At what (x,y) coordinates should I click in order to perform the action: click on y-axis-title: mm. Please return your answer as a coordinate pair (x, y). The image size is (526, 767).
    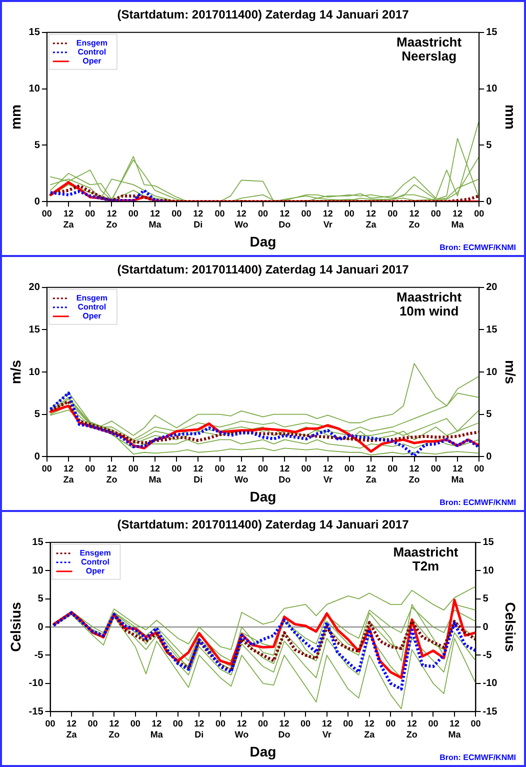
    Looking at the image, I should click on (15, 117).